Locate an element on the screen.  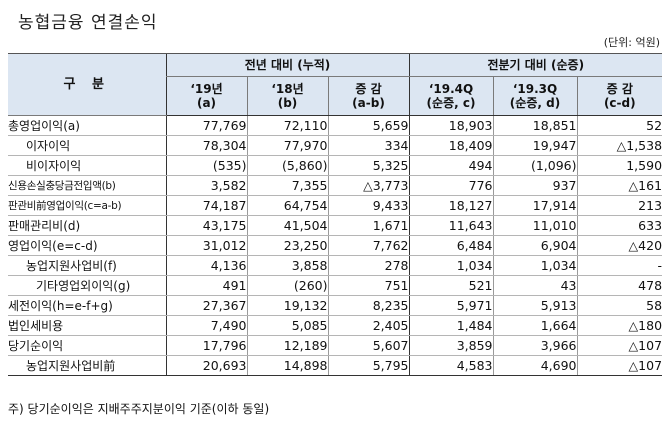
row-label: 농업지원사업비(f) is located at coordinates (87, 265).